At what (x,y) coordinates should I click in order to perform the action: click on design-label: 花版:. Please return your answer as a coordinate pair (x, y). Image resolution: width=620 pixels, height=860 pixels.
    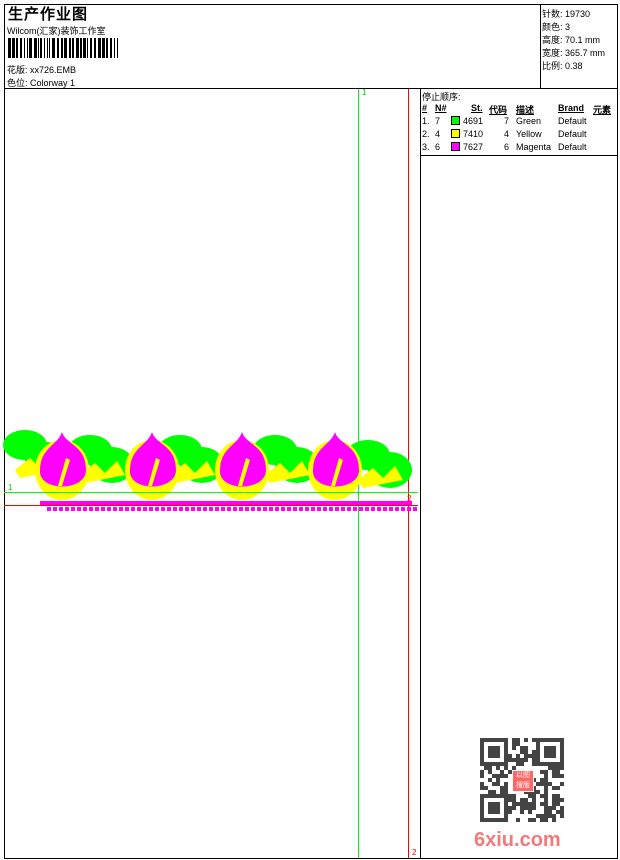
    Looking at the image, I should click on (17, 70).